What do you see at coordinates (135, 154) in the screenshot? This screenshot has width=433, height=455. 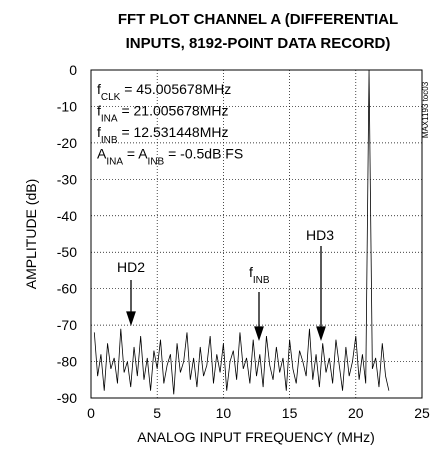 I see `text-part: = A` at bounding box center [135, 154].